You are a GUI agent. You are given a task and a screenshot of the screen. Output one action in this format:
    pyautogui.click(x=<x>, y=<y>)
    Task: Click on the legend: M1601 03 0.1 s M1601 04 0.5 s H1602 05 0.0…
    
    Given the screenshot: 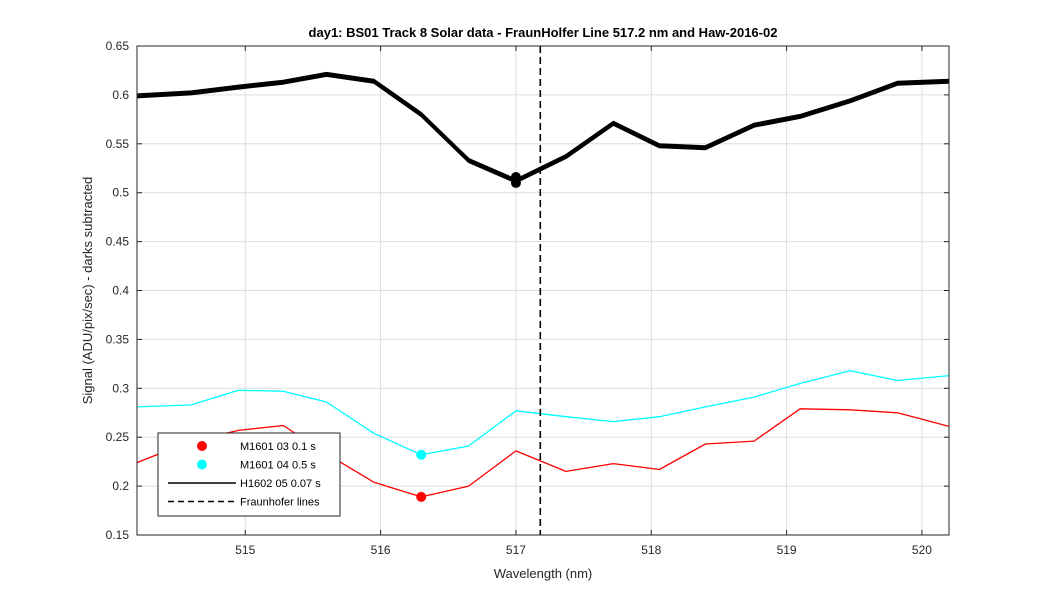 What is the action you would take?
    pyautogui.click(x=249, y=474)
    